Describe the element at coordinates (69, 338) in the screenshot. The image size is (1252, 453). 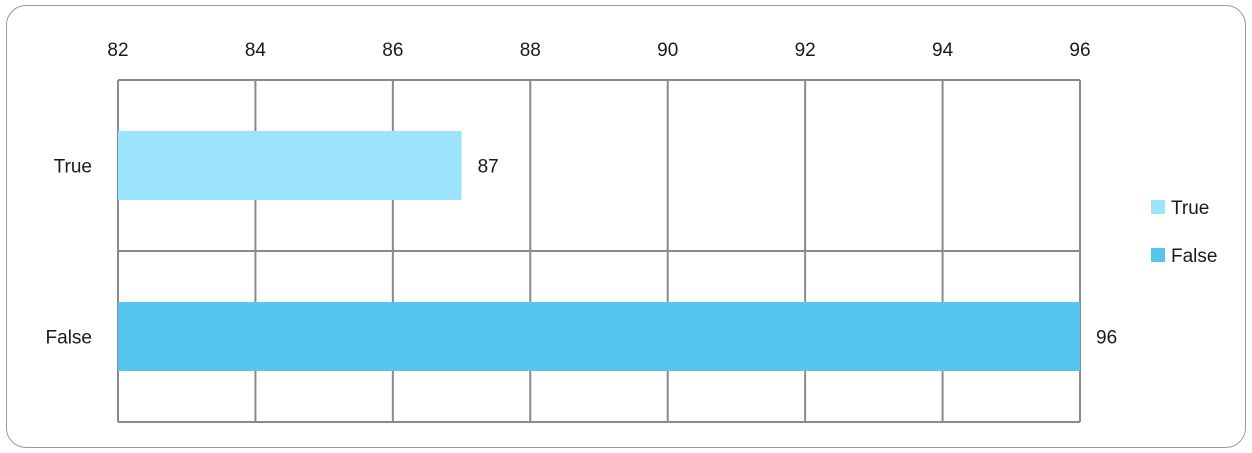
I see `category-label-false: False` at that location.